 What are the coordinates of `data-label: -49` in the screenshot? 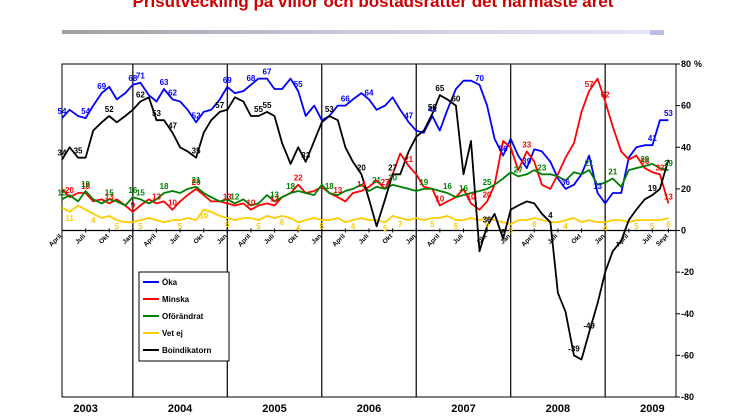 It's located at (589, 325).